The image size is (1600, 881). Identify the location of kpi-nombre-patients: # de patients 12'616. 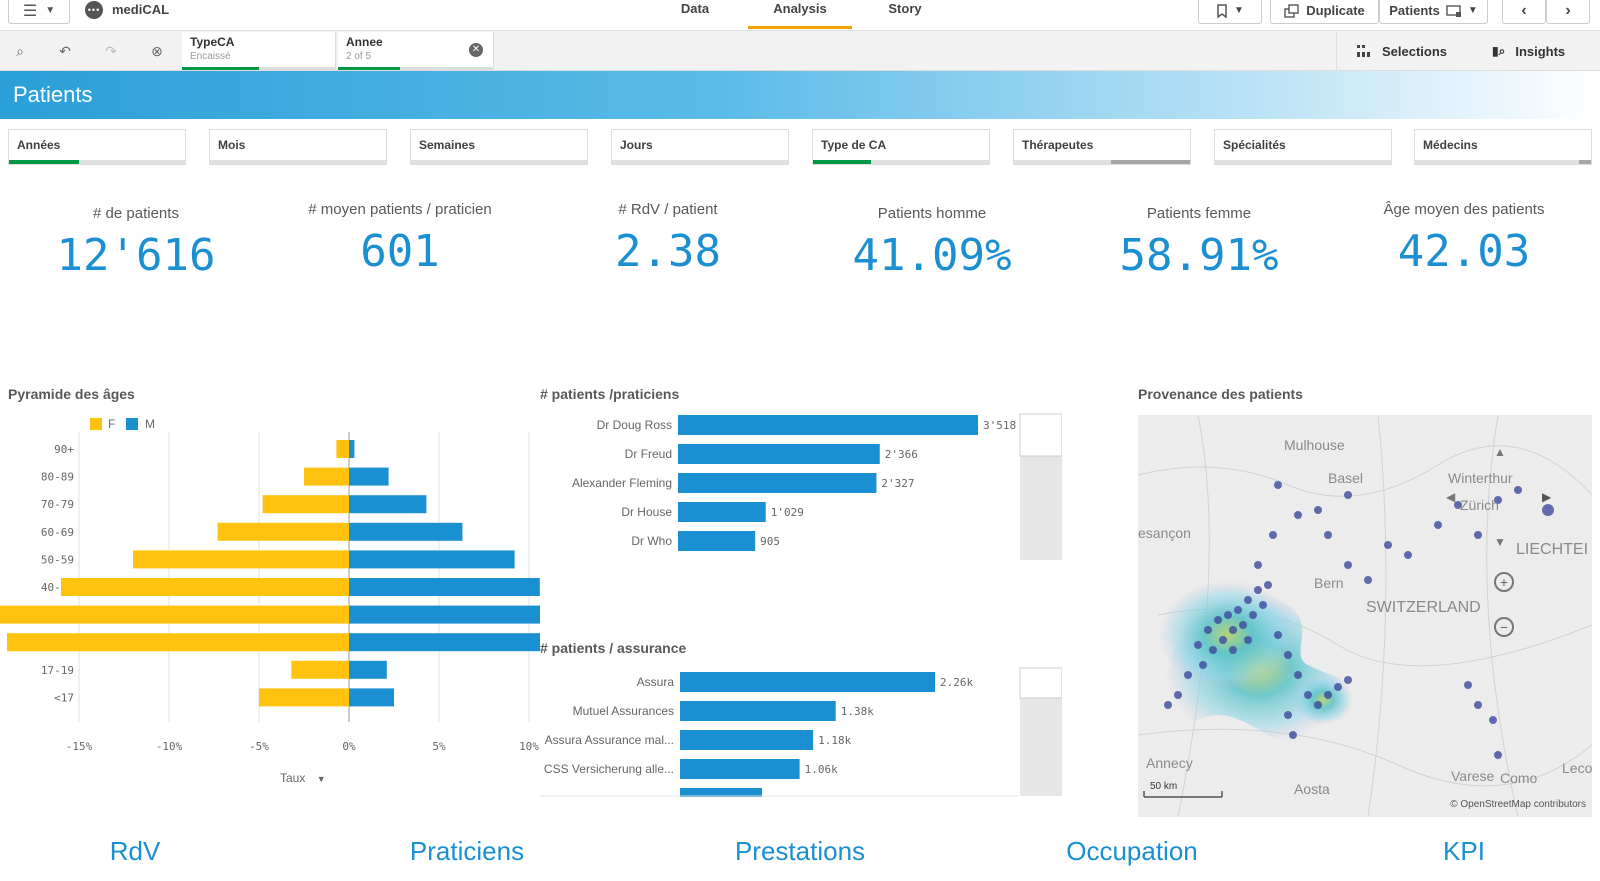
(136, 243).